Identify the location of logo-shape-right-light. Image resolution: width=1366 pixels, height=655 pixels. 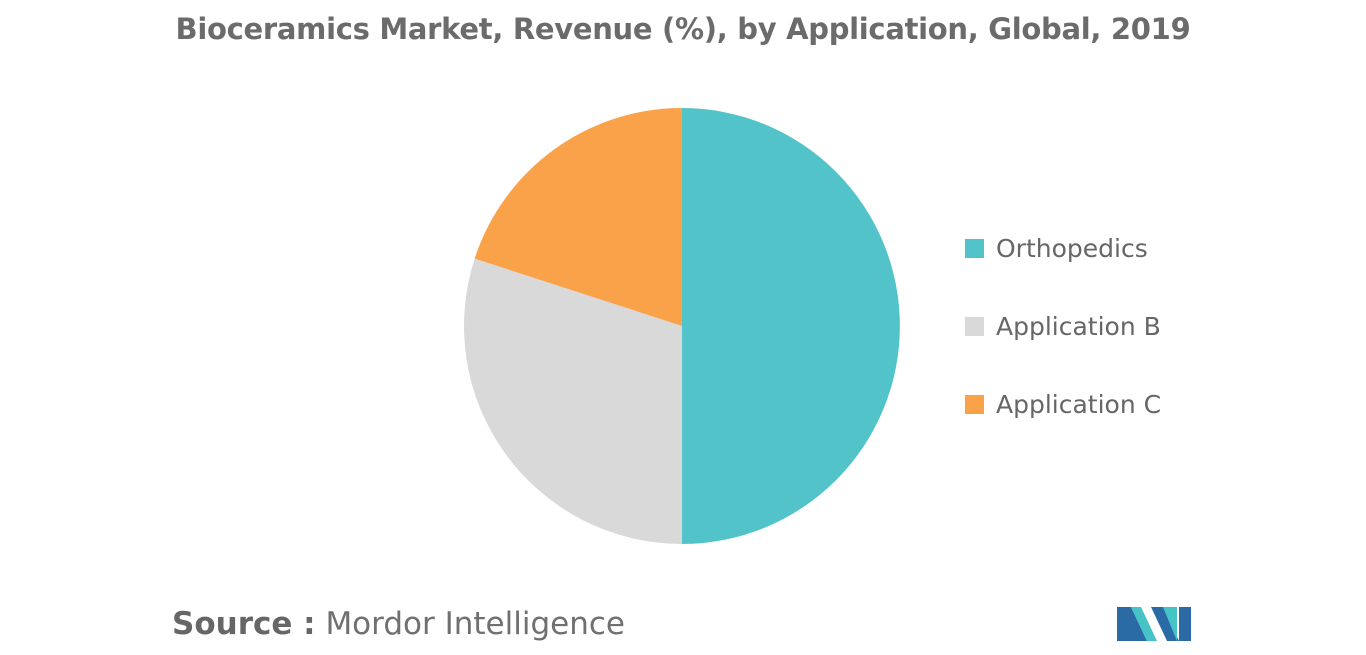
(1170, 624).